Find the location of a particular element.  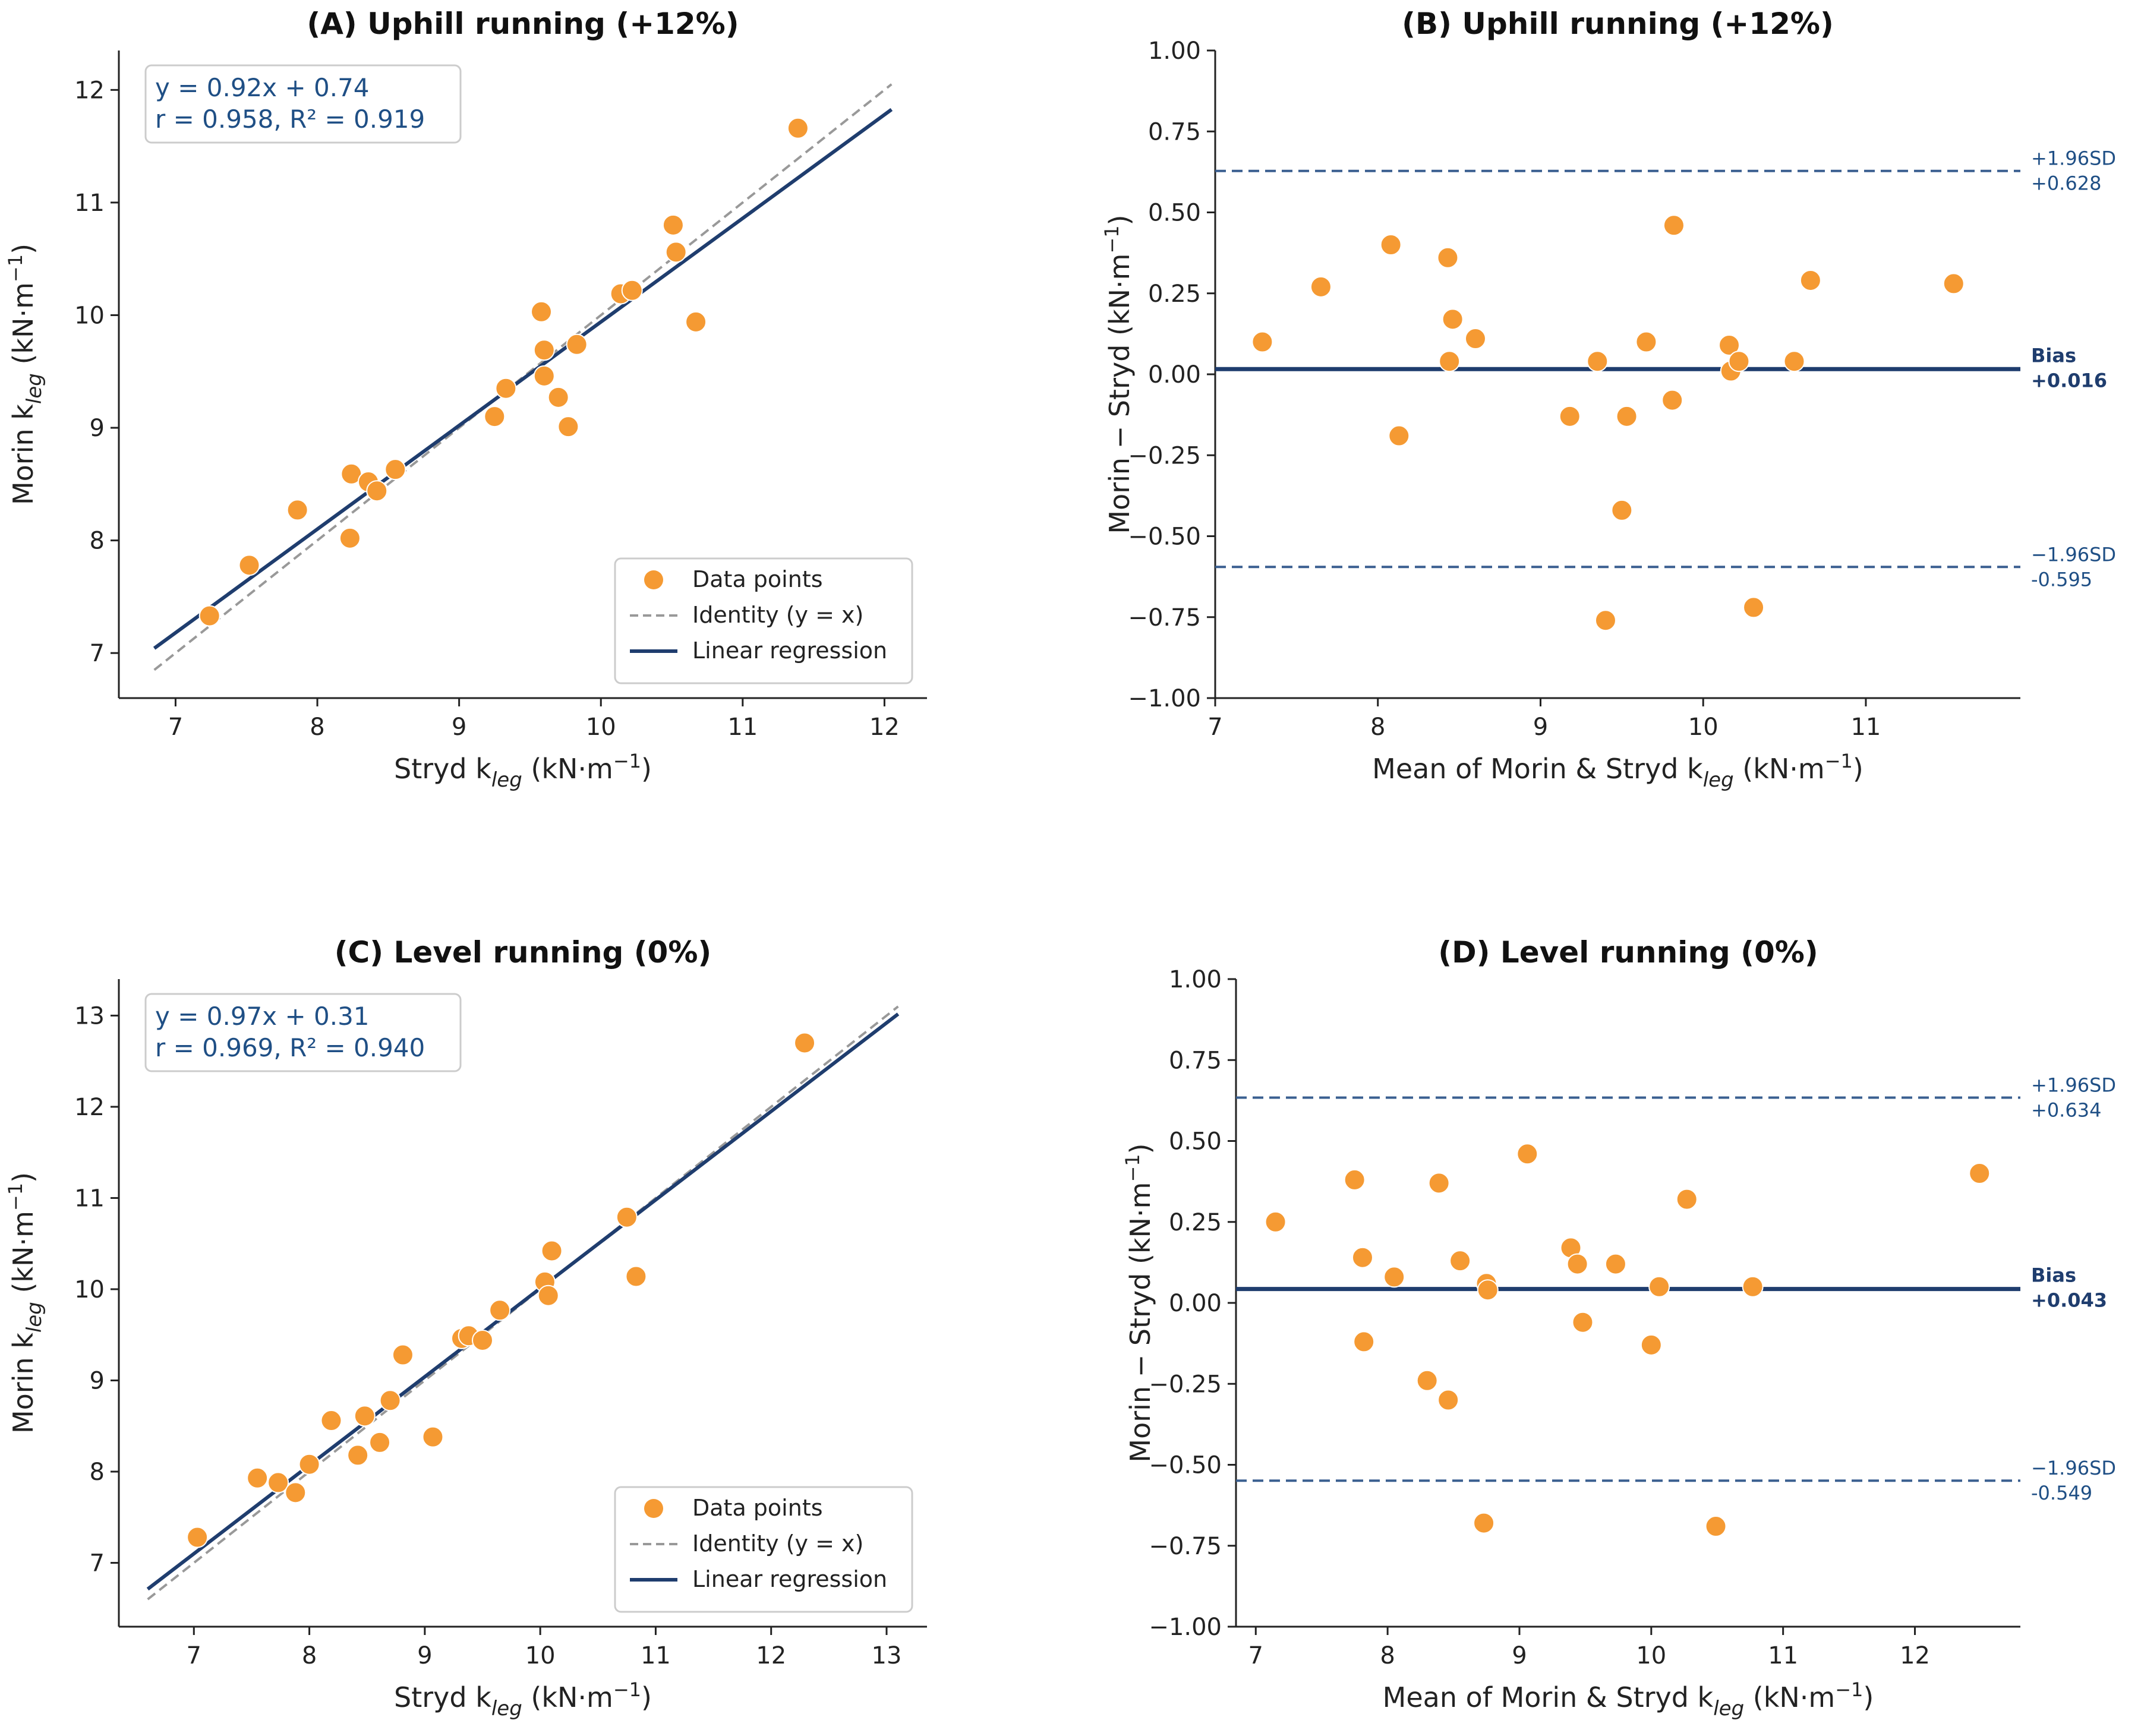

y-tick-label: −0.50 is located at coordinates (1185, 1465).